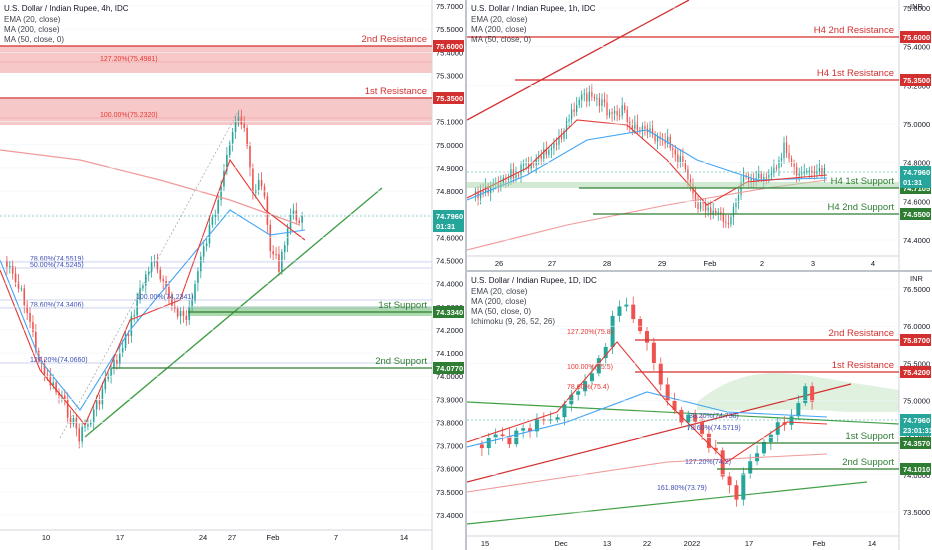 This screenshot has width=932, height=550. What do you see at coordinates (466, 275) in the screenshot?
I see `panel-divider-vertical` at bounding box center [466, 275].